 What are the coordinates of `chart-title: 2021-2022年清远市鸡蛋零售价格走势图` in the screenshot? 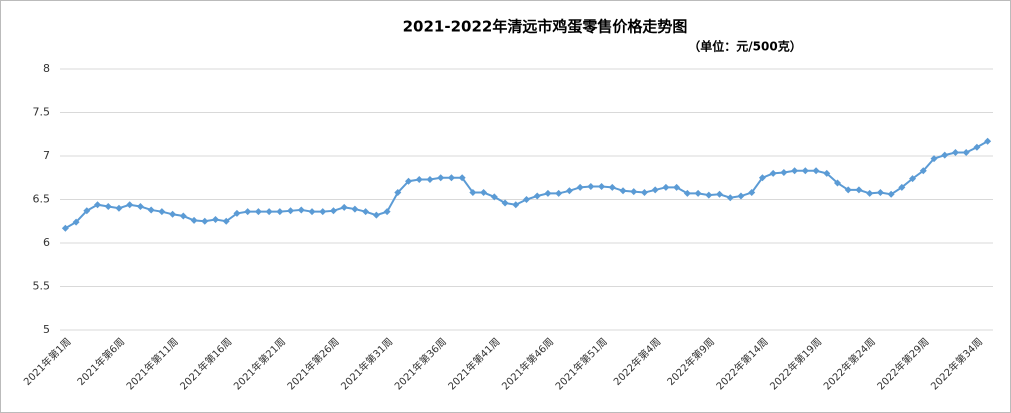 It's located at (545, 27).